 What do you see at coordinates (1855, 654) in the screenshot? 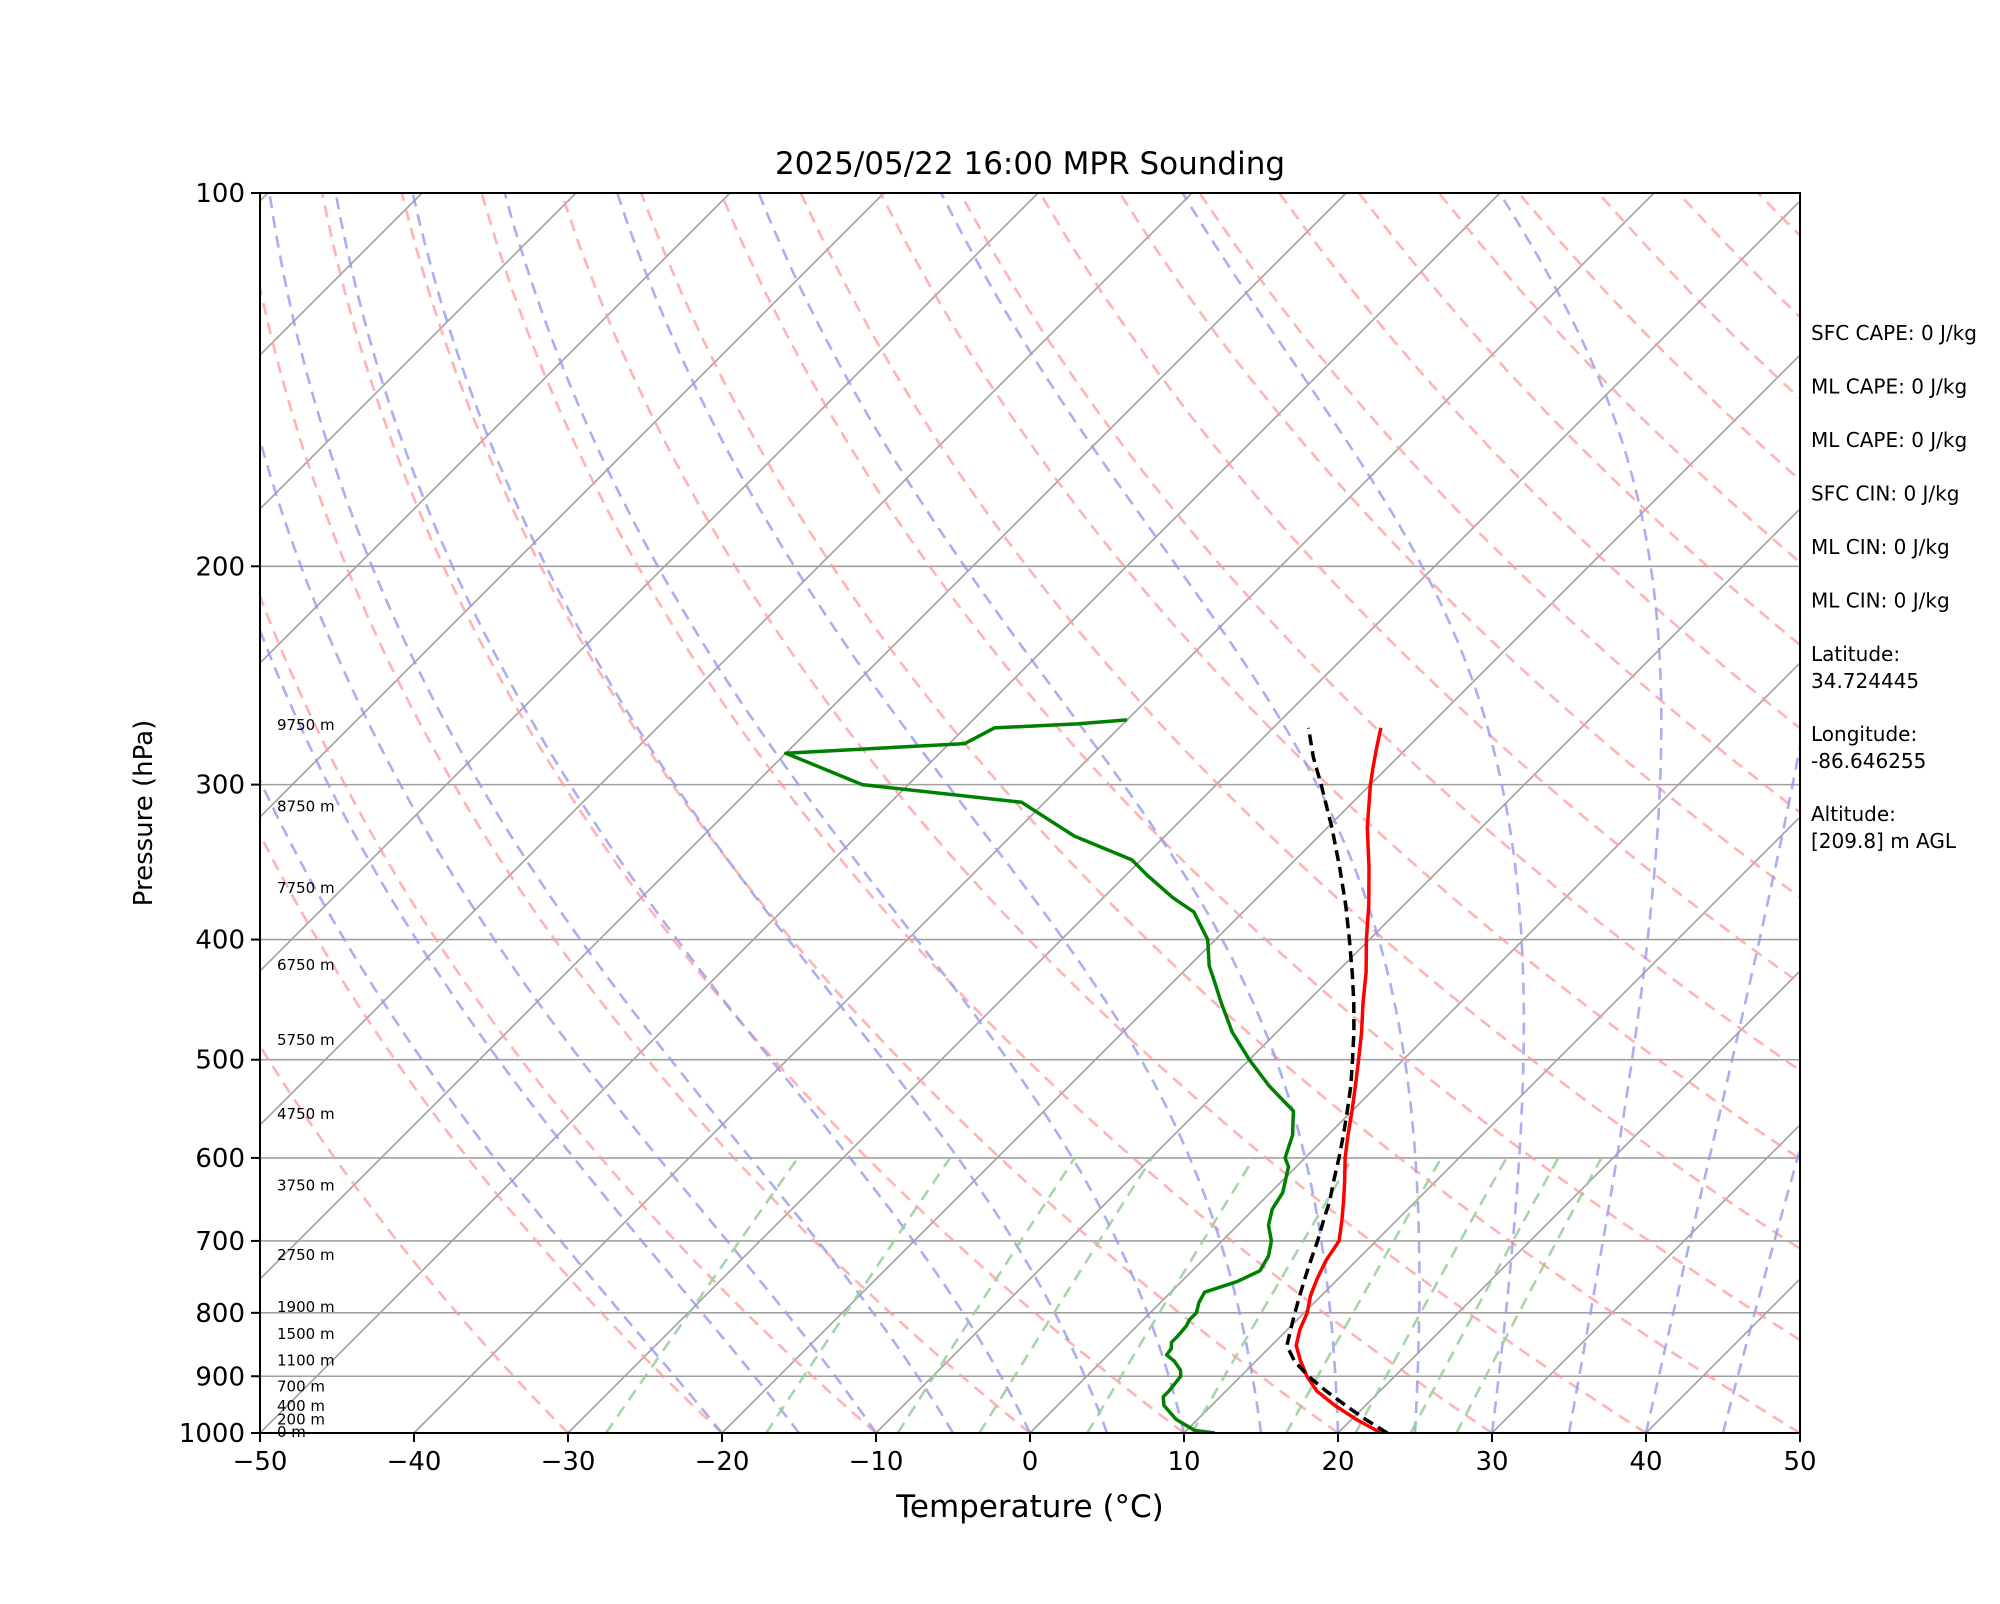
I see `annotation-label: Latitude:` at bounding box center [1855, 654].